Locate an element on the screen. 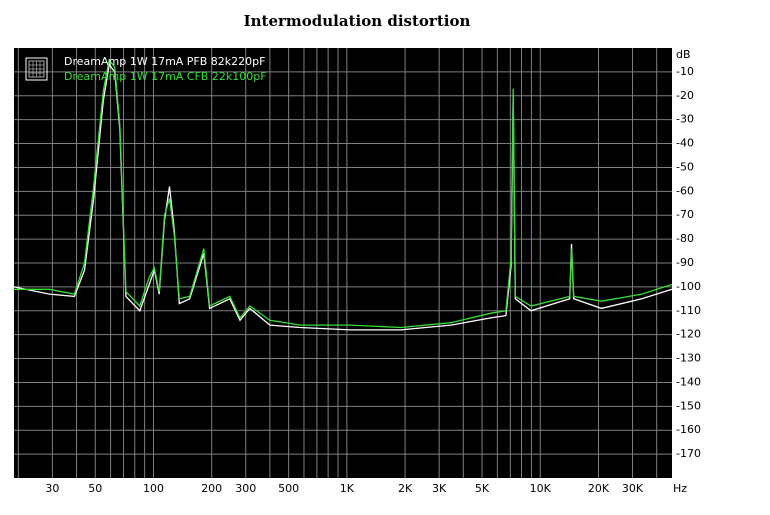 The image size is (770, 515). y-tick-label: -100 is located at coordinates (688, 286).